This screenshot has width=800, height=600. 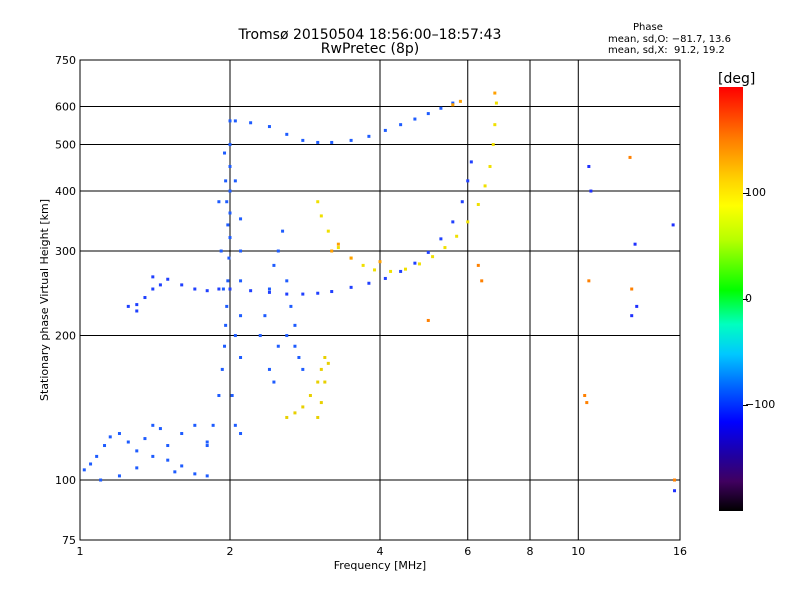 I want to click on x-tick-label: 16, so click(x=680, y=551).